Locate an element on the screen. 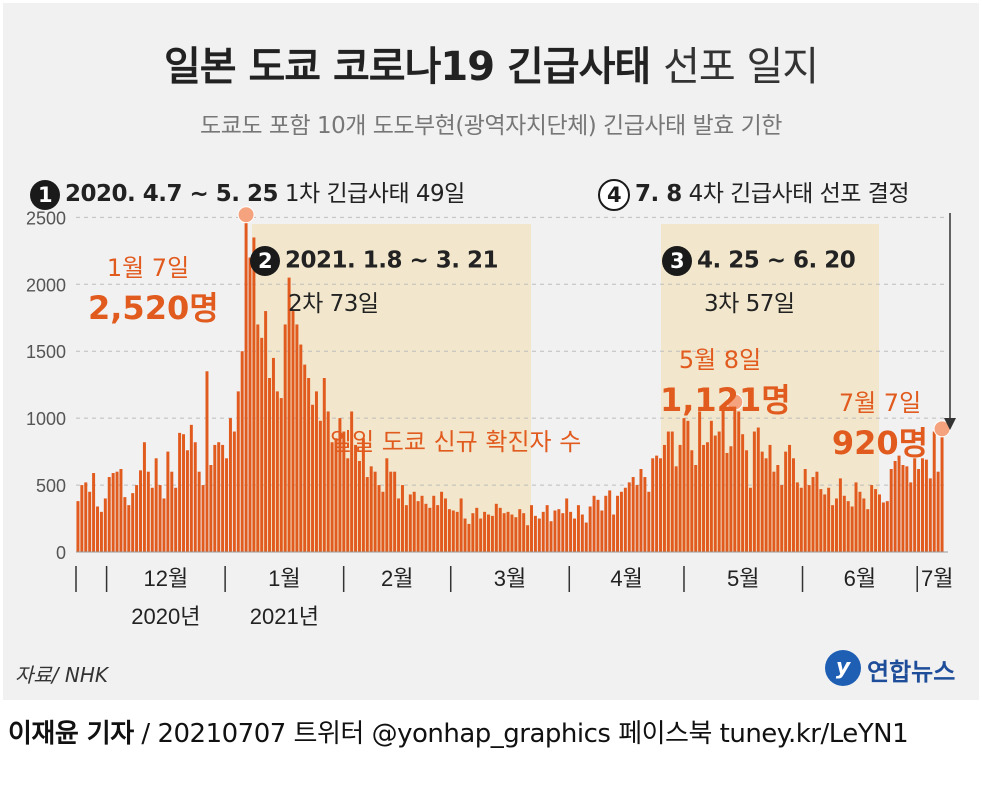 This screenshot has width=982, height=795. y-tick-label: 0 is located at coordinates (61, 553).